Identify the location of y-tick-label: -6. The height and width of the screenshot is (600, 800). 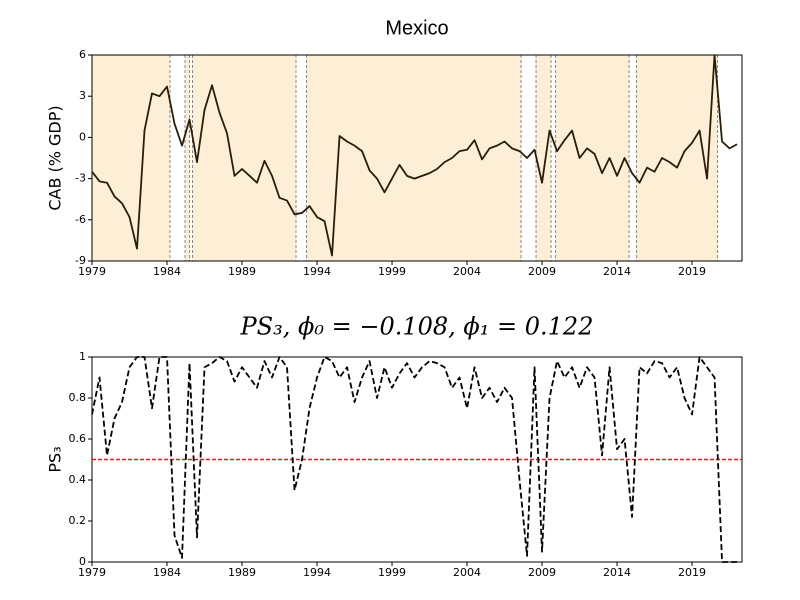
(80, 219).